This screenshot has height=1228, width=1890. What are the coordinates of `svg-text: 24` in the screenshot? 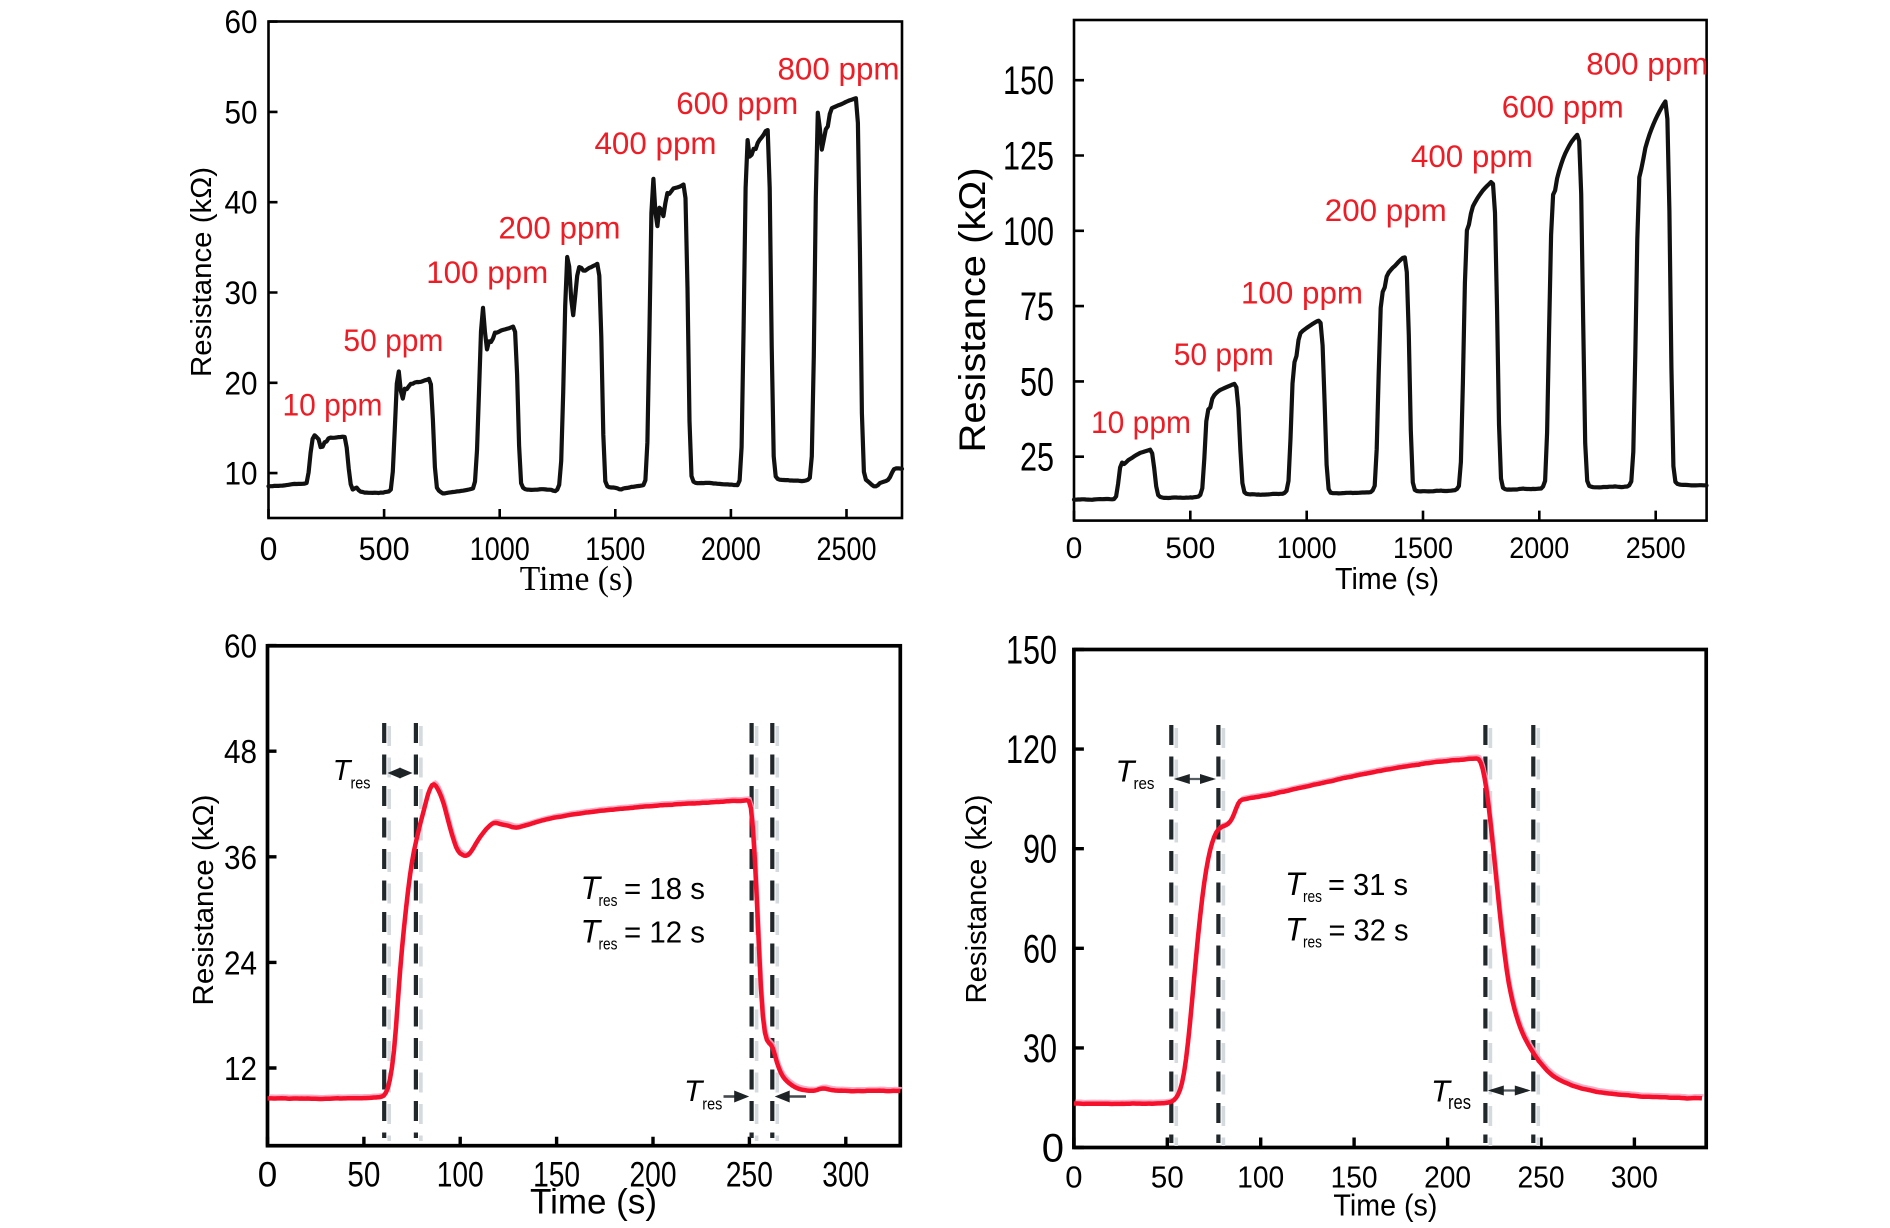 It's located at (240, 962).